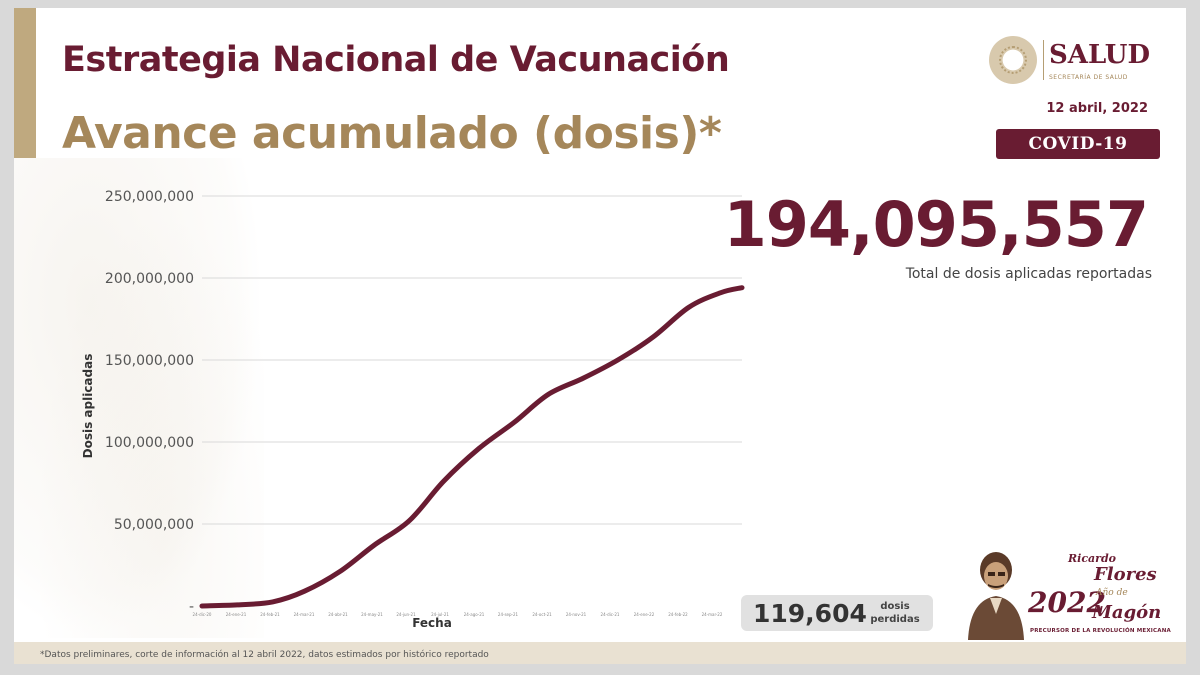 The height and width of the screenshot is (675, 1200). What do you see at coordinates (1112, 593) in the screenshot?
I see `commemoration-anio: Año de` at bounding box center [1112, 593].